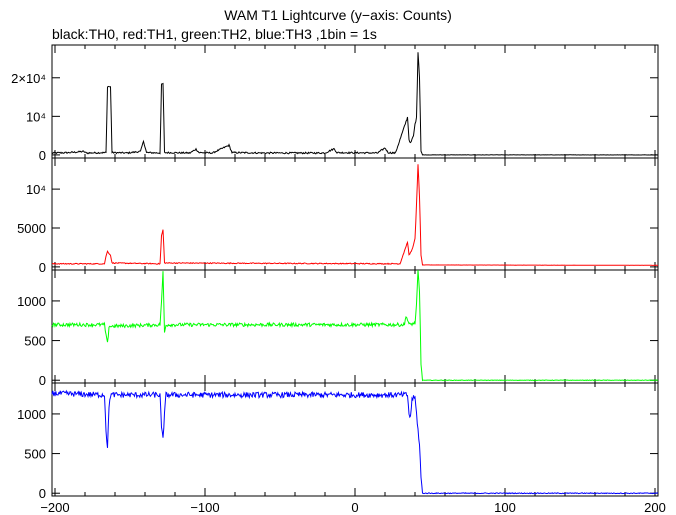 The height and width of the screenshot is (515, 676). Describe the element at coordinates (655, 507) in the screenshot. I see `x-tick-label: 200` at that location.